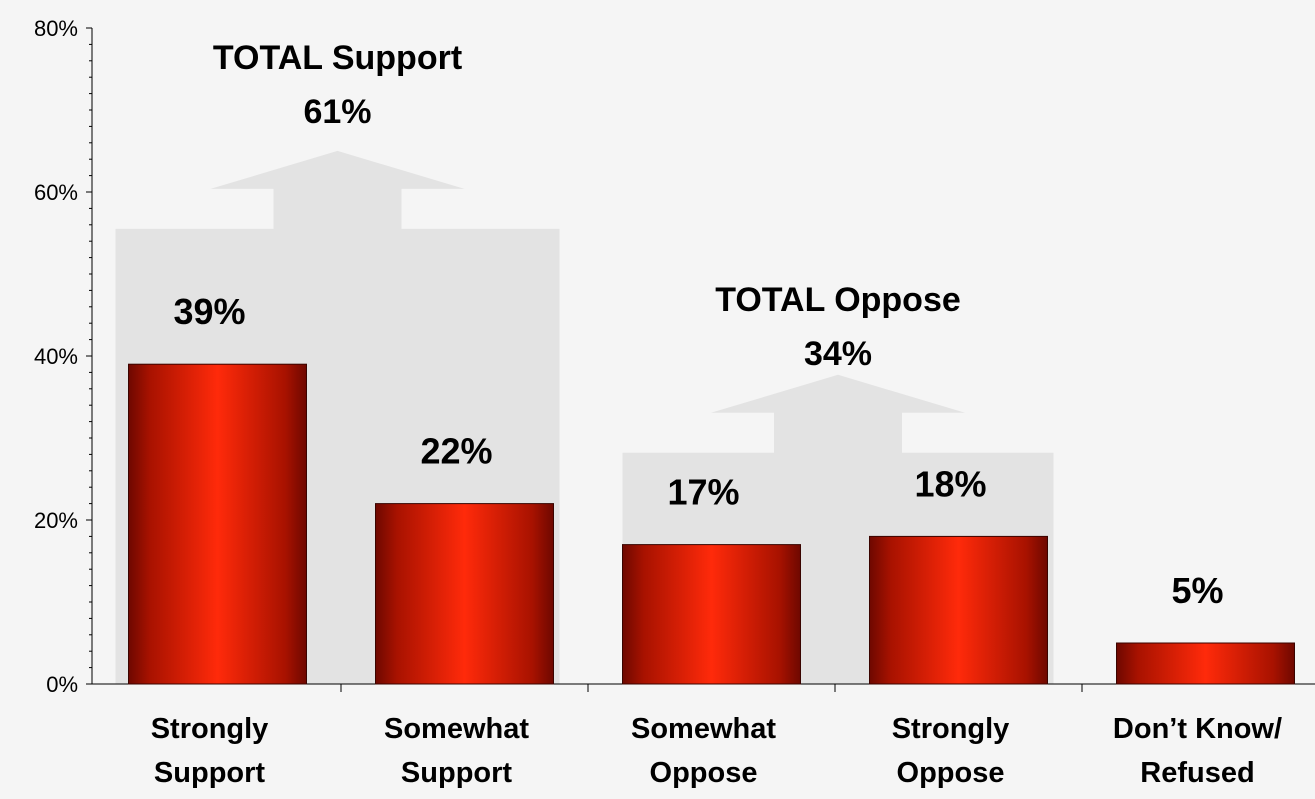 The width and height of the screenshot is (1315, 799). I want to click on group-total-label: 34%, so click(838, 354).